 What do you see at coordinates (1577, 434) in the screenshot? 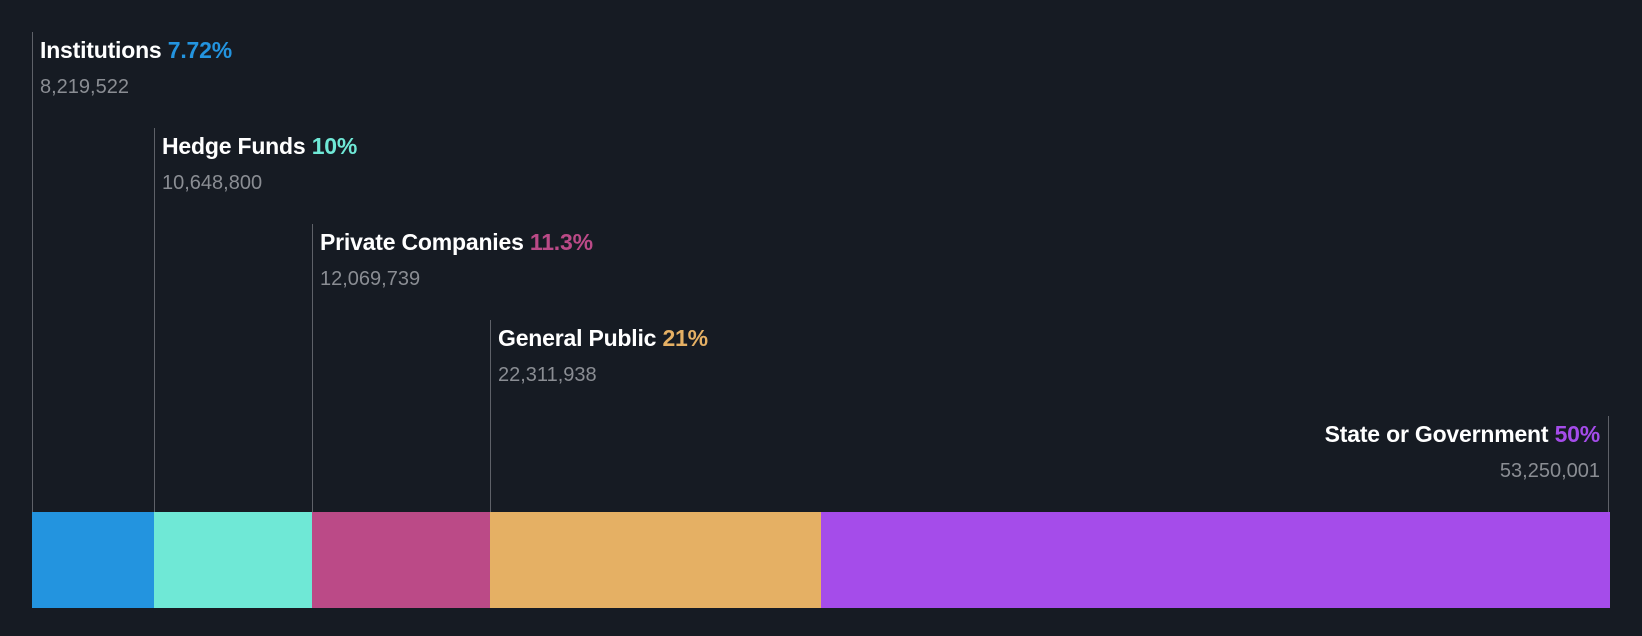
I see `percent-value: 50%` at bounding box center [1577, 434].